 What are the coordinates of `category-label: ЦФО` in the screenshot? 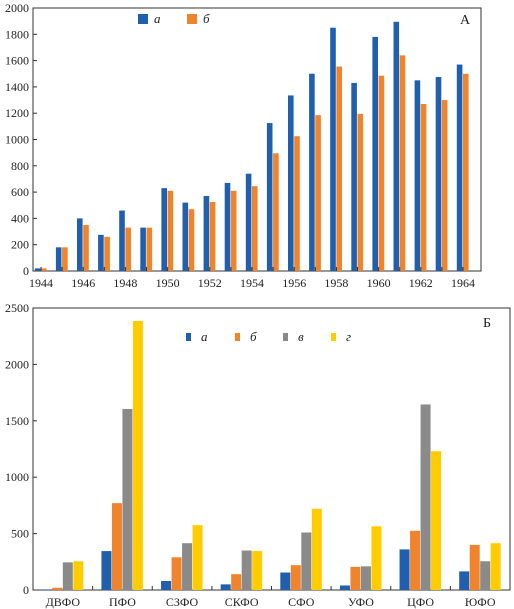 It's located at (420, 602).